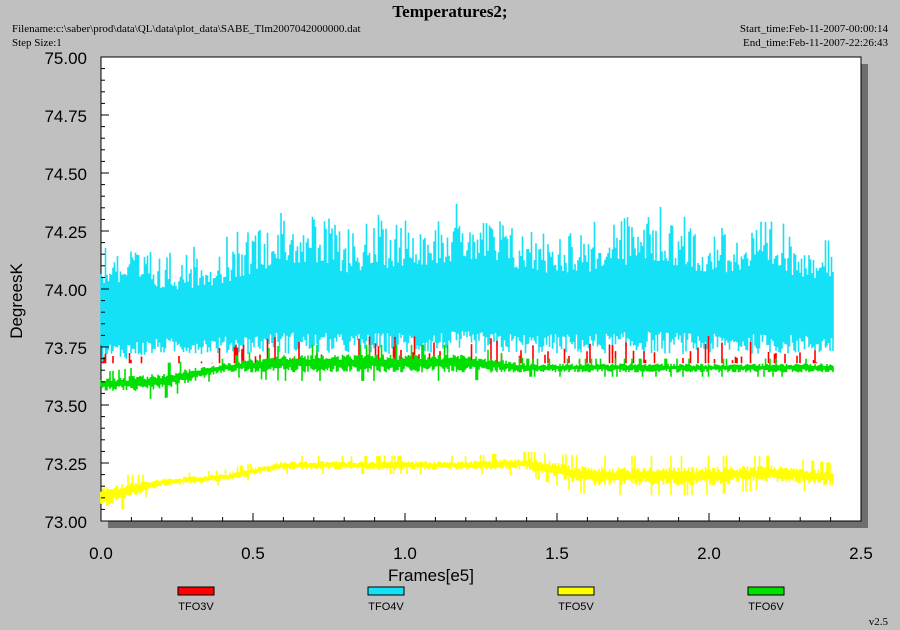 Image resolution: width=900 pixels, height=630 pixels. Describe the element at coordinates (813, 29) in the screenshot. I see `start-time-label: Start_time:Feb-11-2007-00:00:14` at that location.